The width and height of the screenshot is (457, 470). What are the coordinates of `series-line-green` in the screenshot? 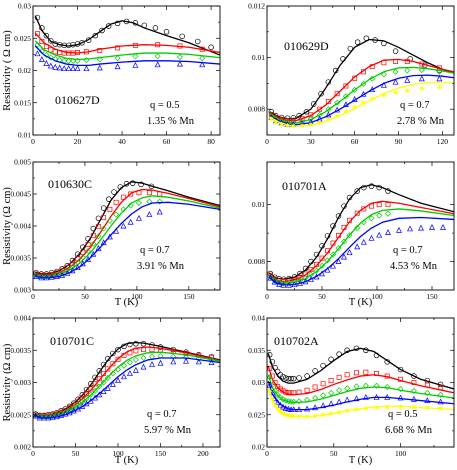 It's located at (127, 236).